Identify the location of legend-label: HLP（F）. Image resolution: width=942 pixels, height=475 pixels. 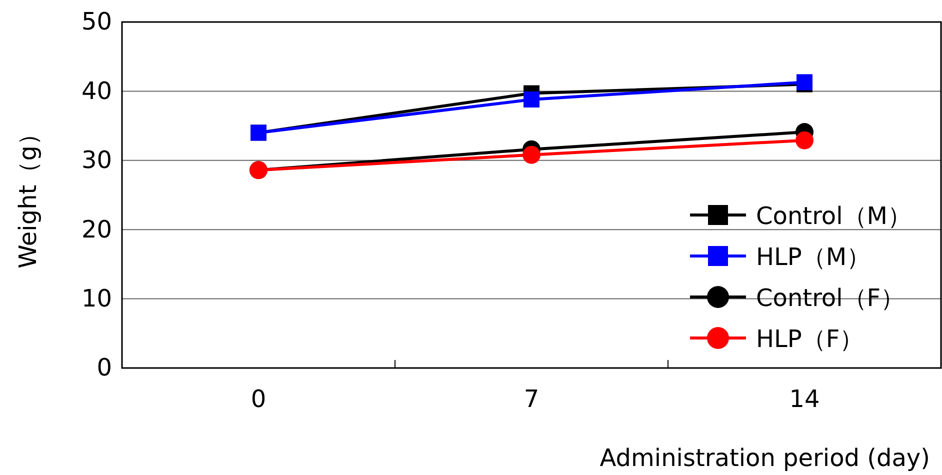
(810, 339).